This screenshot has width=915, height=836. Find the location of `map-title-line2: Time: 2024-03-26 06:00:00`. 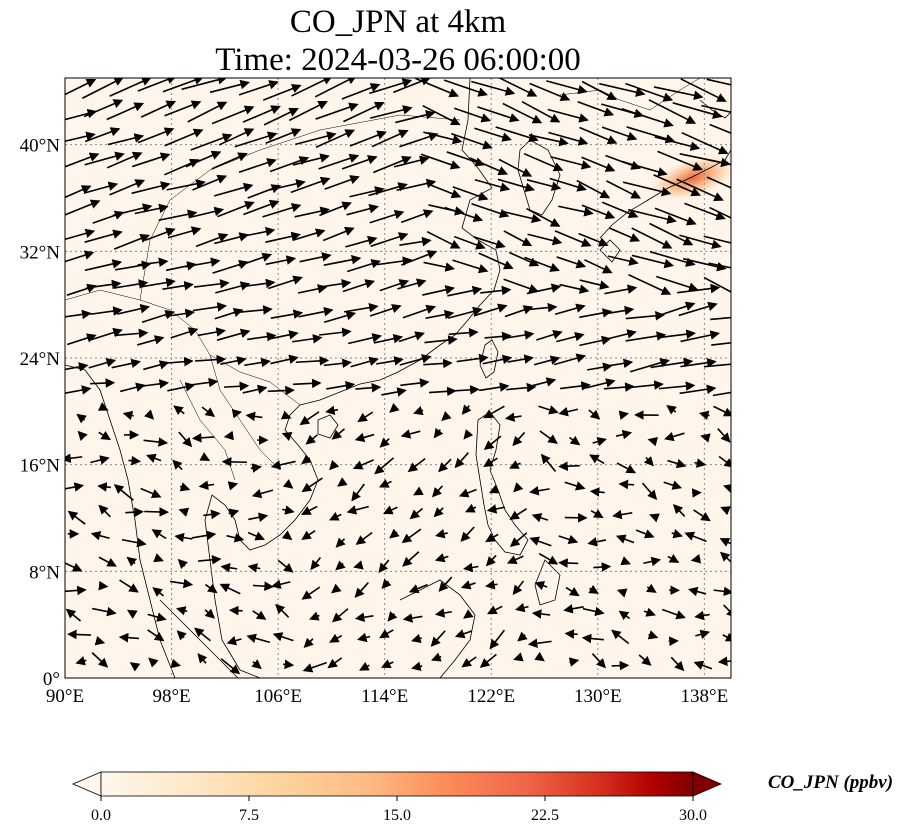

map-title-line2: Time: 2024-03-26 06:00:00 is located at coordinates (398, 60).